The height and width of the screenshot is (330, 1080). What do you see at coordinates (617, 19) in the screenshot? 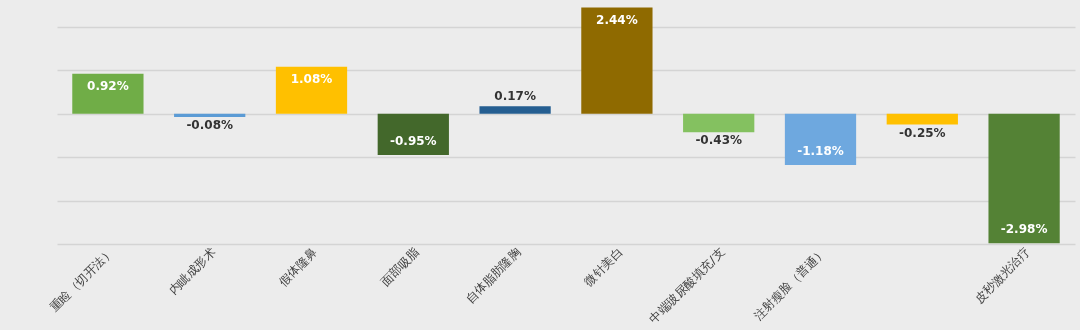
I see `data-label: 2.44%` at bounding box center [617, 19].